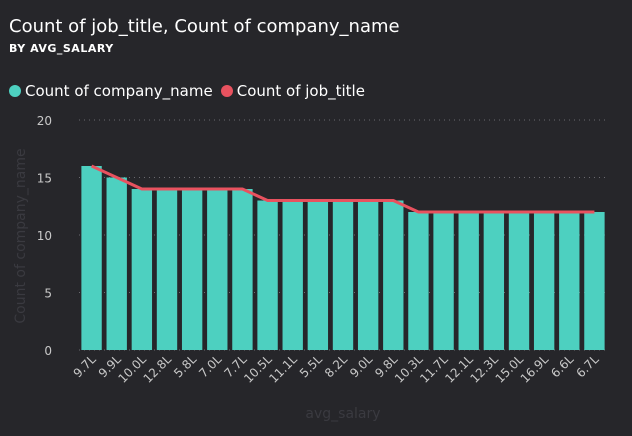  I want to click on x-tick-label: 16.9L, so click(535, 369).